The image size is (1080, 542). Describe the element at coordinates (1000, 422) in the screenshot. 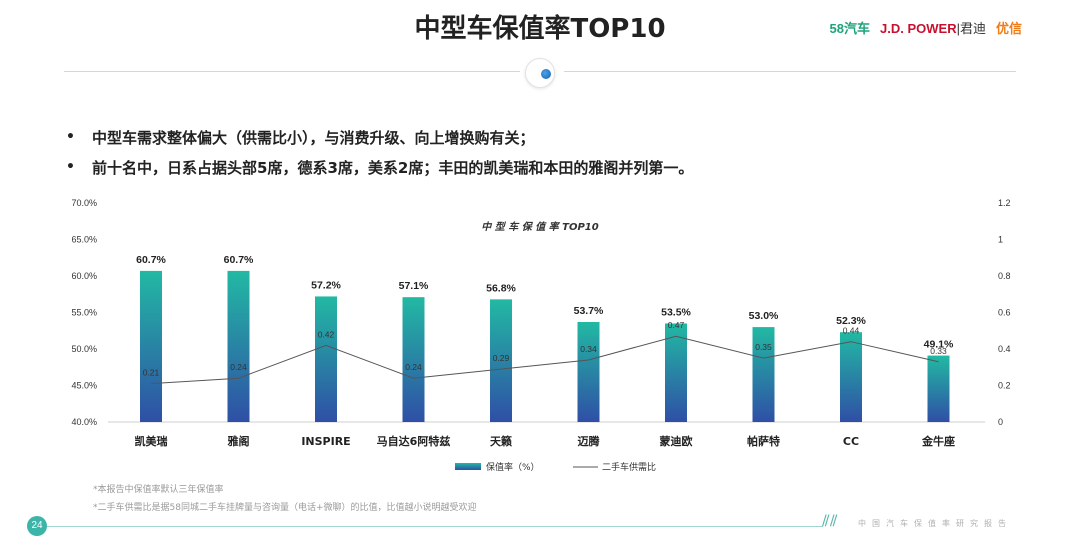

I see `y-right-tick-label: 0` at that location.